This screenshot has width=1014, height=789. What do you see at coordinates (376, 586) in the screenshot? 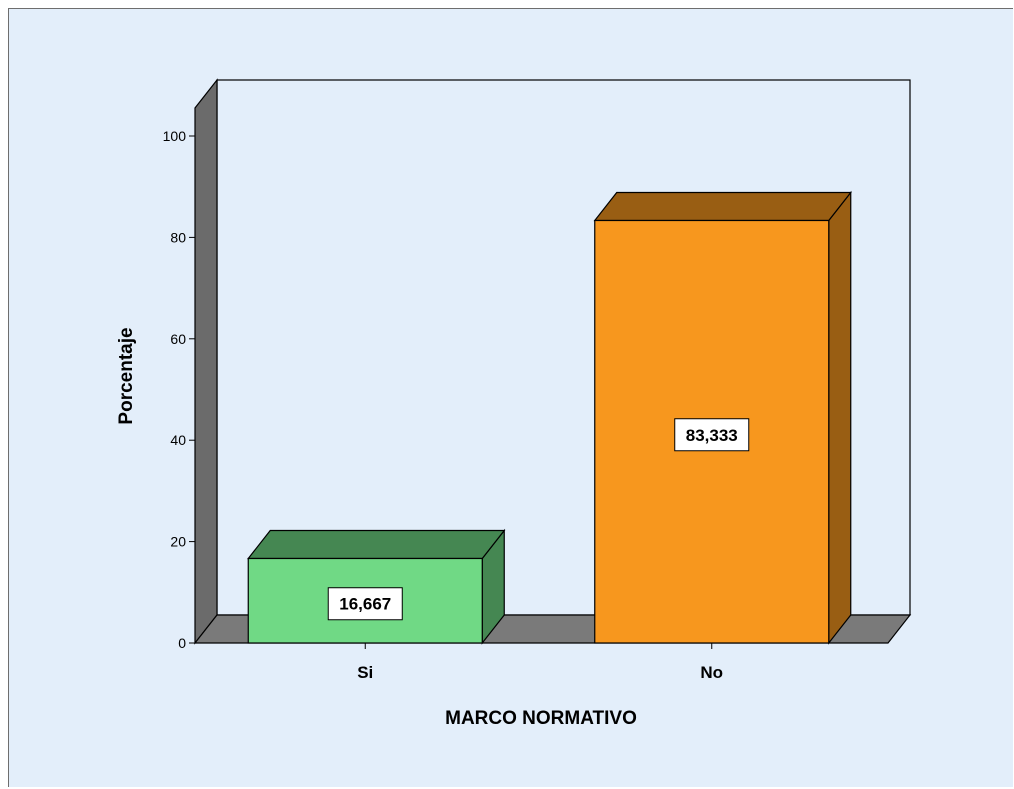
I see `bar-si: 16,667` at bounding box center [376, 586].